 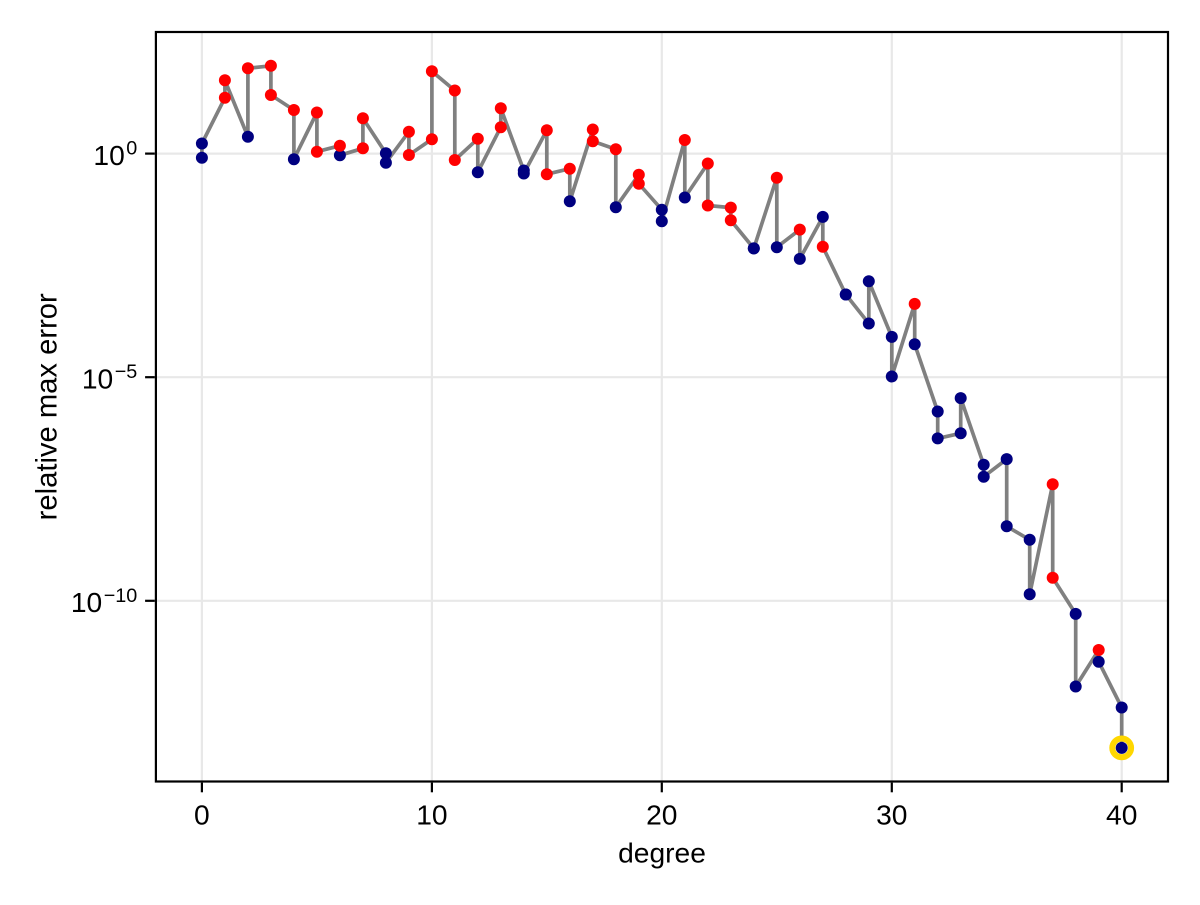 I want to click on svg-text: 10, so click(x=431, y=815).